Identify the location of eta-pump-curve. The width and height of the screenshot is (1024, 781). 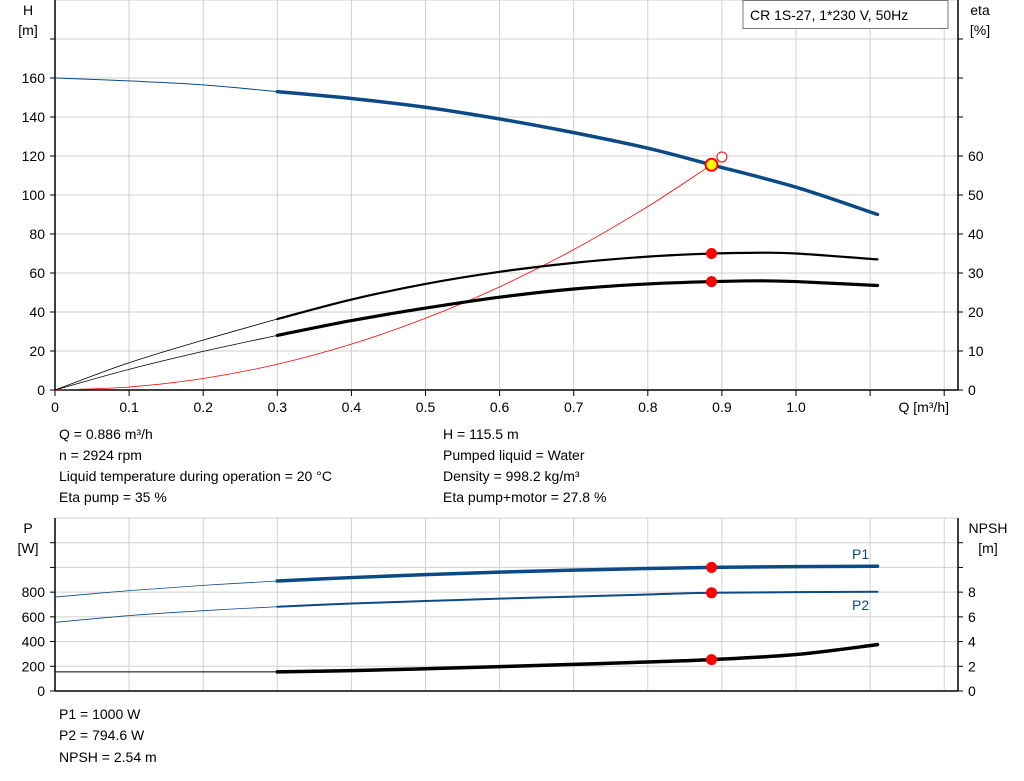
(577, 286).